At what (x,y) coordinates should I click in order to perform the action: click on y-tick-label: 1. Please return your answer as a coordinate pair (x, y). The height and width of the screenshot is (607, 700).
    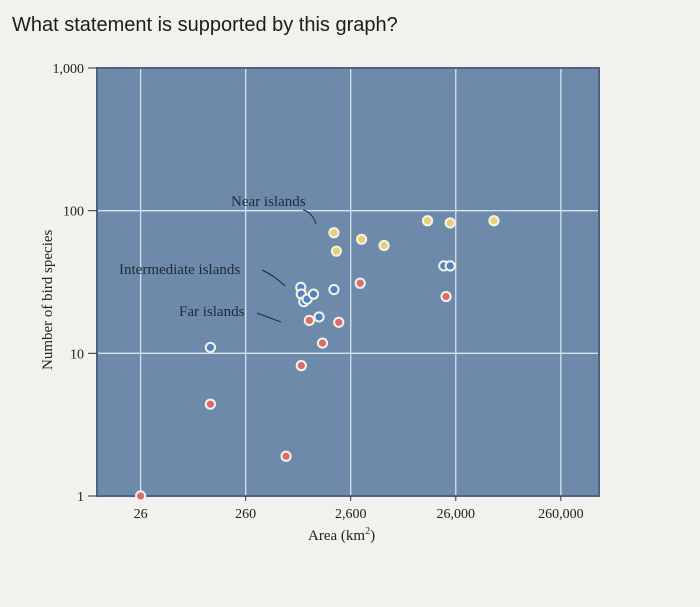
    Looking at the image, I should click on (80, 497).